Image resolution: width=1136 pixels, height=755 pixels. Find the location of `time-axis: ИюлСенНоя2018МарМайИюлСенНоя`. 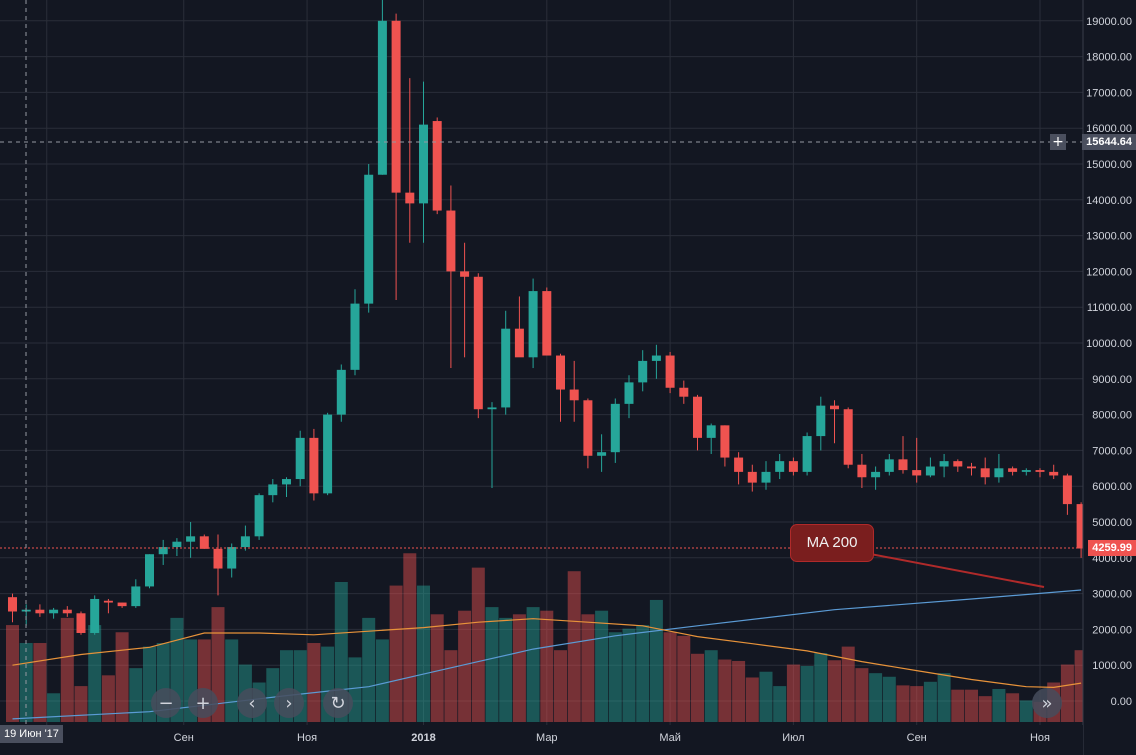

time-axis: ИюлСенНоя2018МарМайИюлСенНоя is located at coordinates (541, 740).